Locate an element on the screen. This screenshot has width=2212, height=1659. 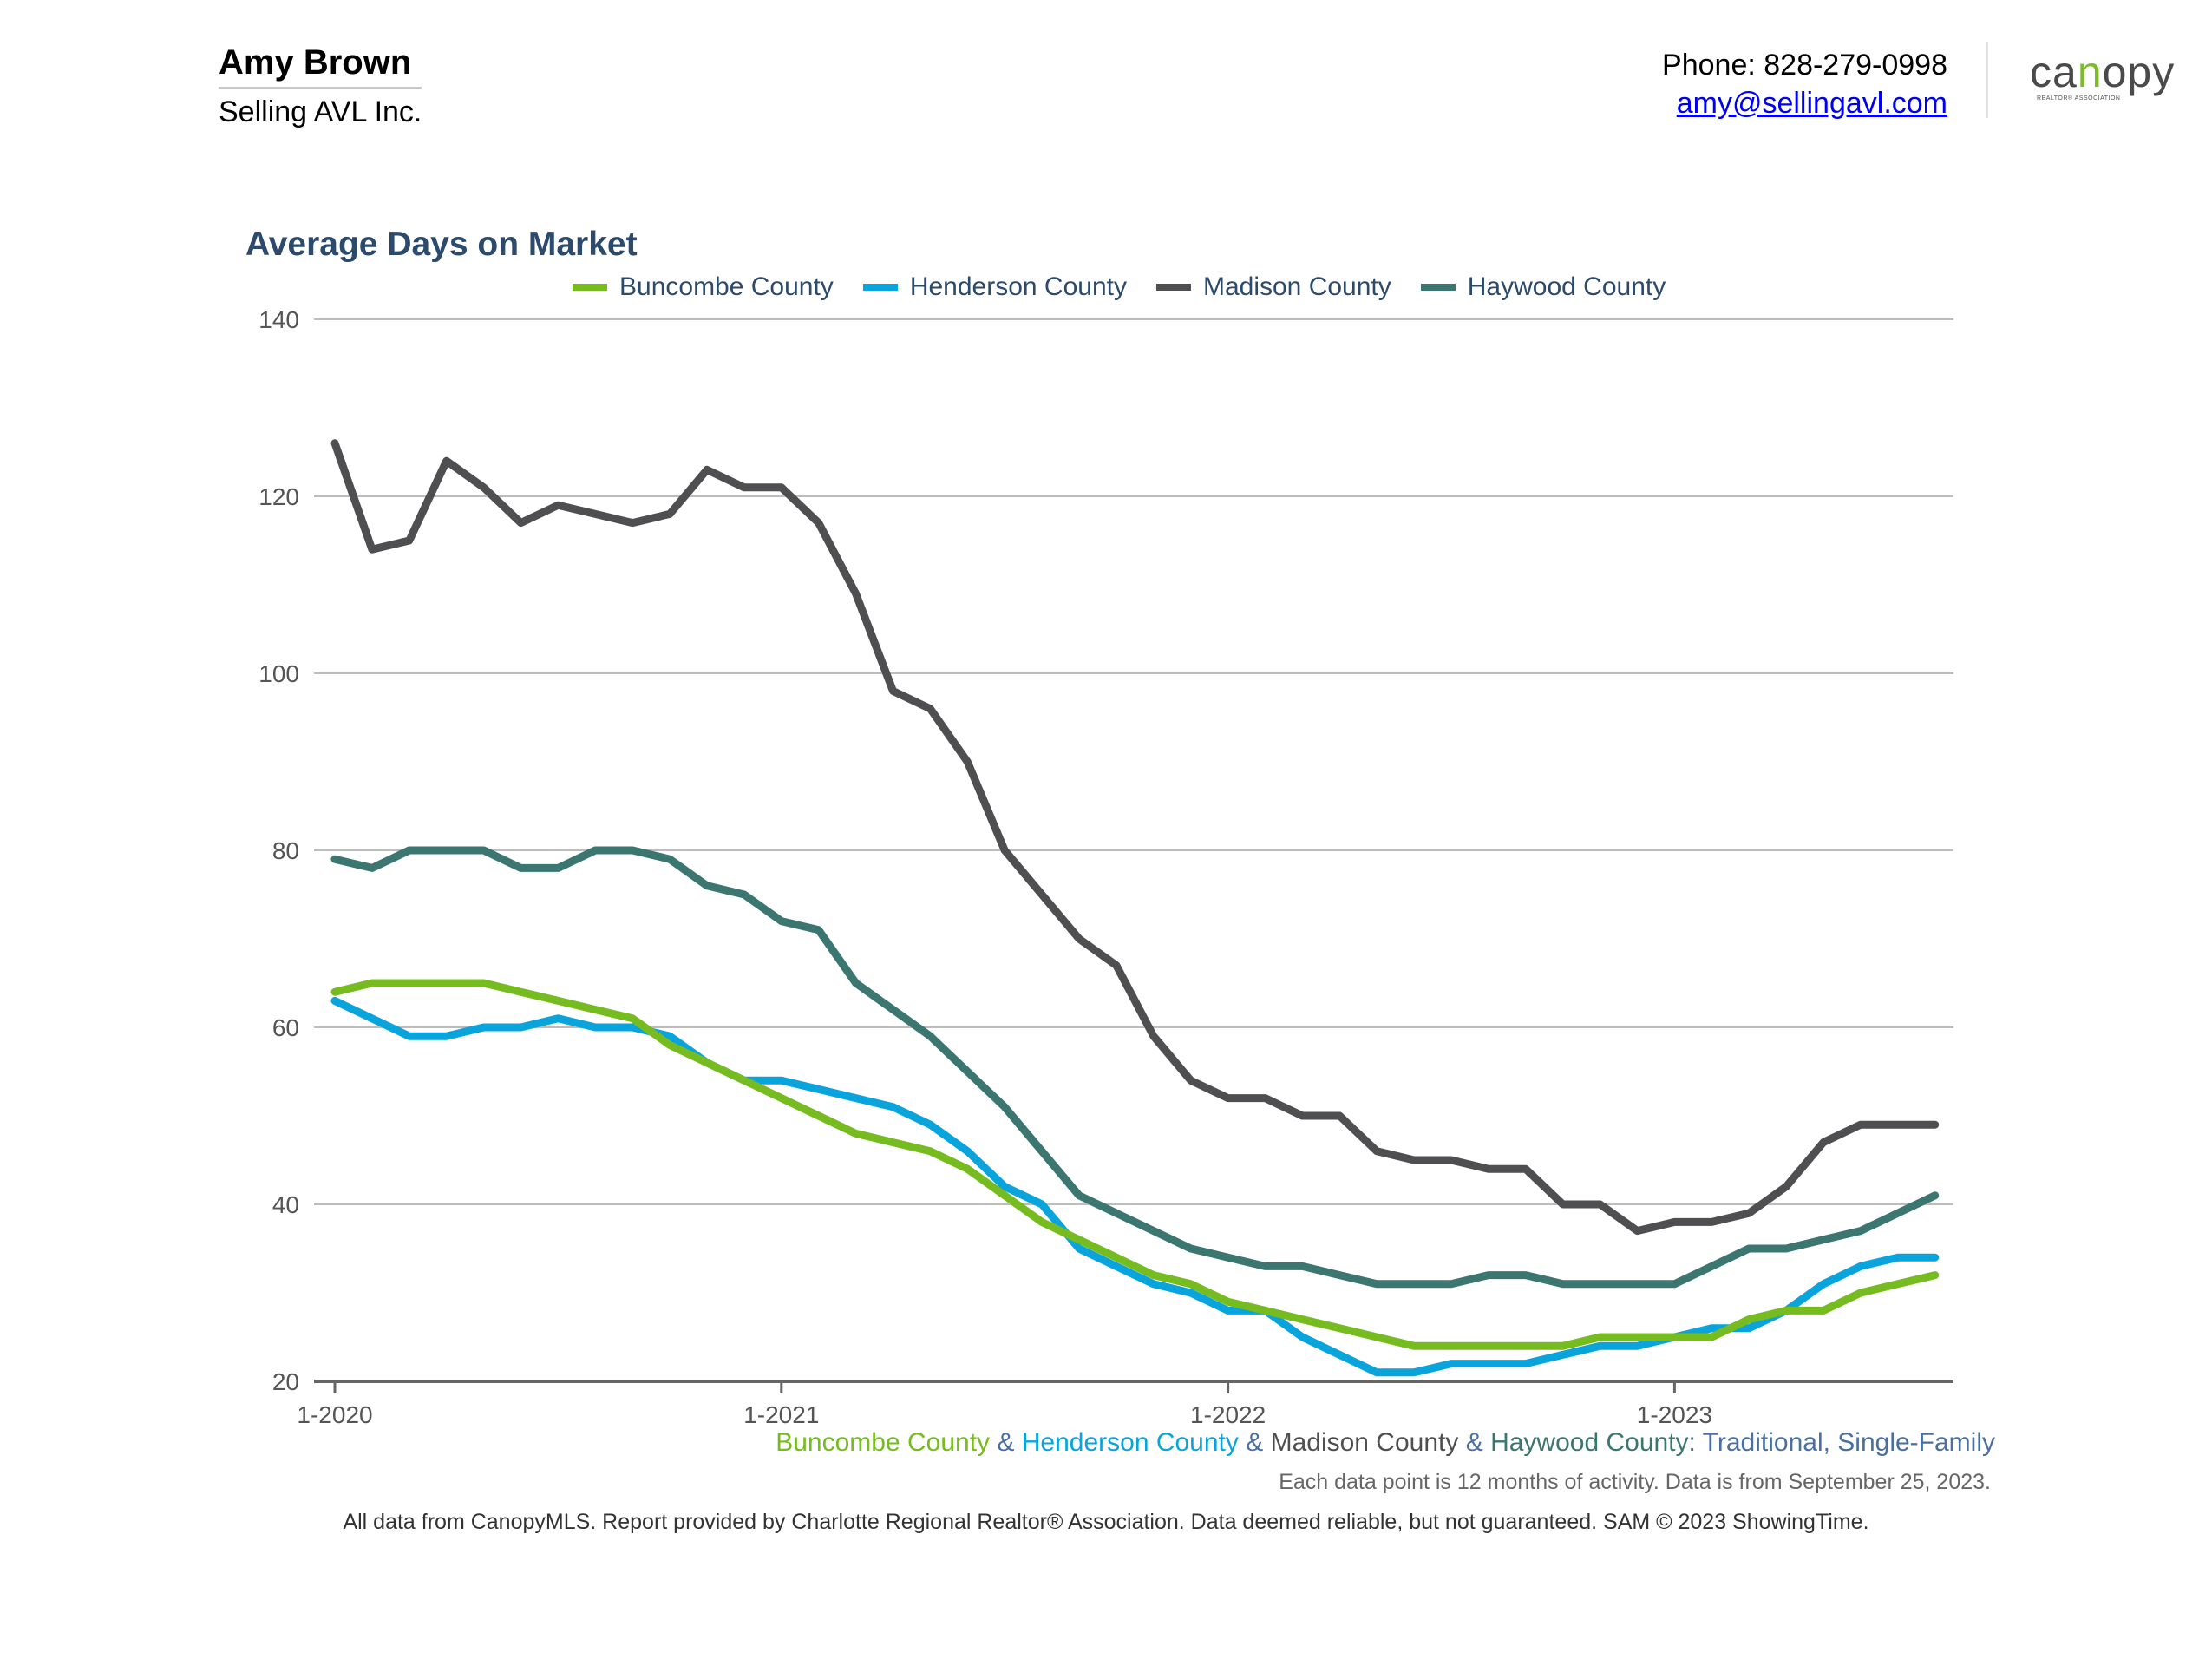
contact-email-link: amy@sellingavl.com is located at coordinates (1811, 103).